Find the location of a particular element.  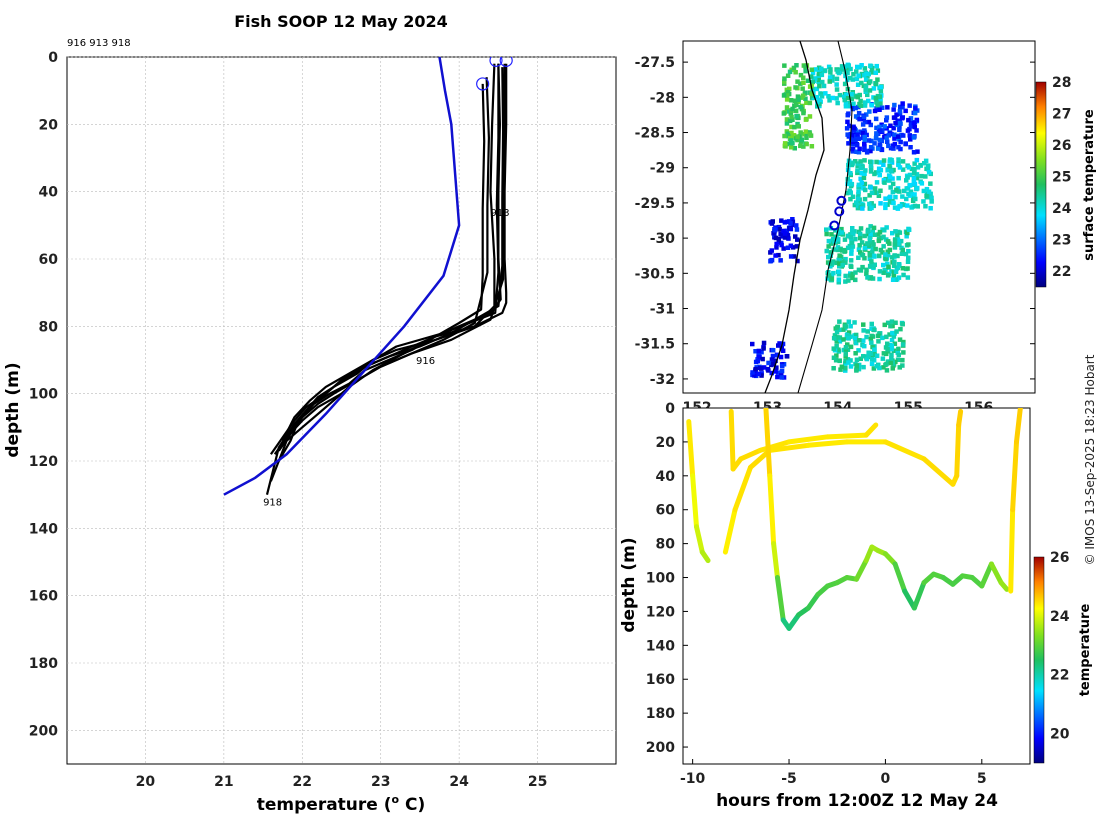

section-segment-cast_d is located at coordinates (772, 510).